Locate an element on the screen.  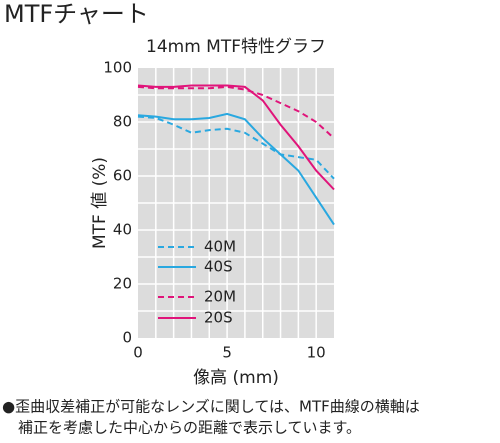
note-line: 補正を考慮した中心からの距離で表示しています。 is located at coordinates (189, 428).